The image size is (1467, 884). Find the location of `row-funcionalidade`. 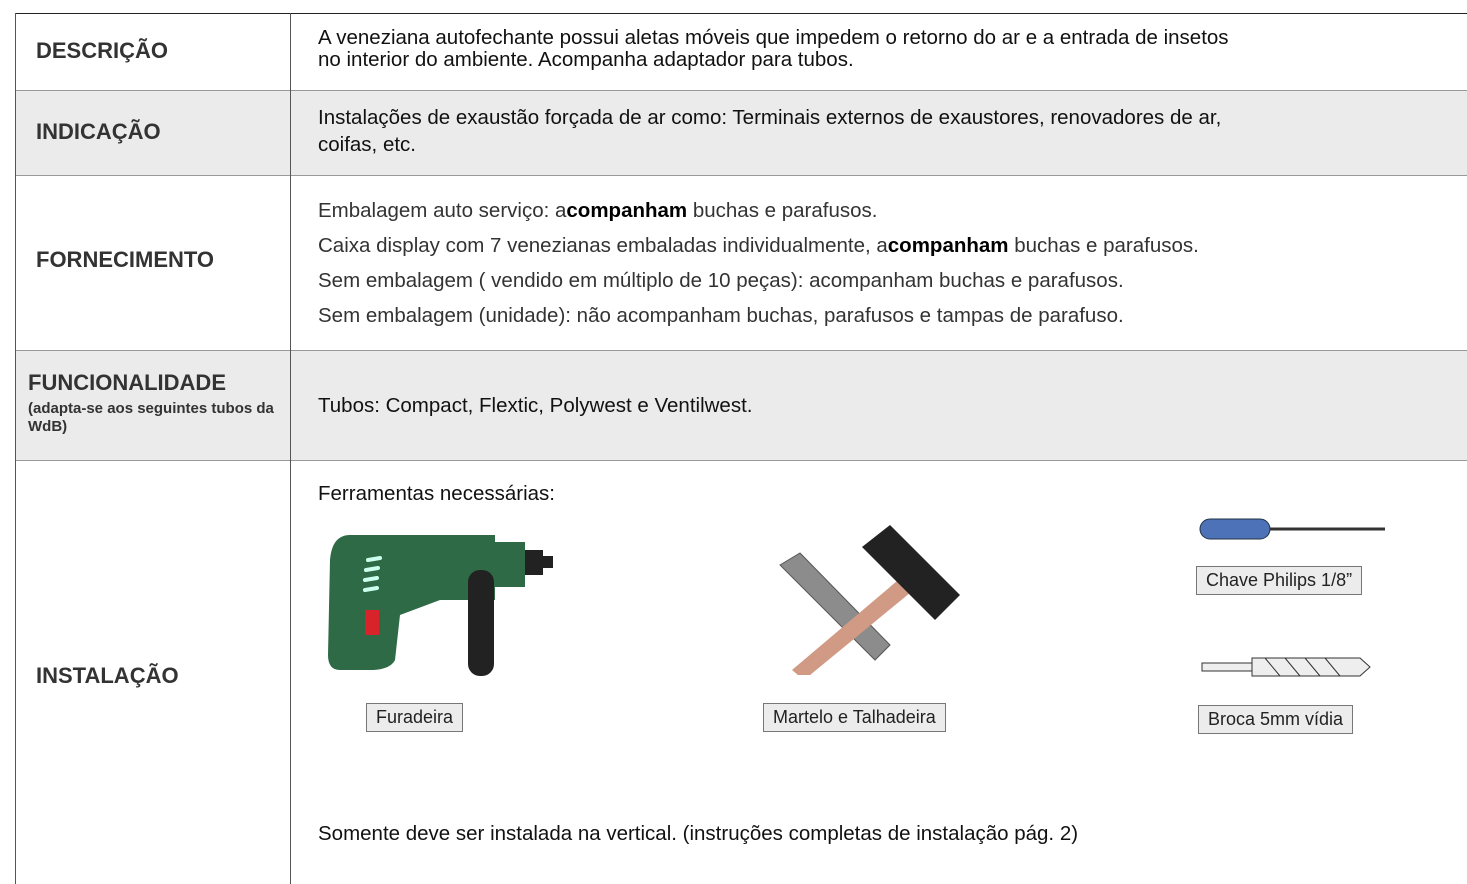

row-funcionalidade is located at coordinates (741, 405).